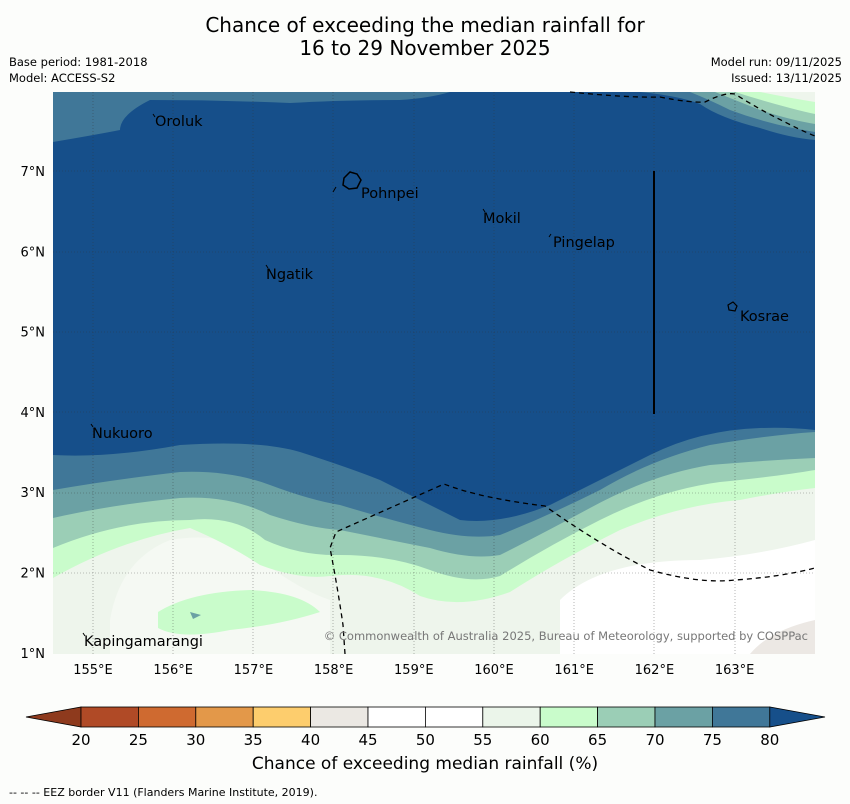 This screenshot has width=850, height=804. I want to click on lon-tick-label: 159°E, so click(414, 670).